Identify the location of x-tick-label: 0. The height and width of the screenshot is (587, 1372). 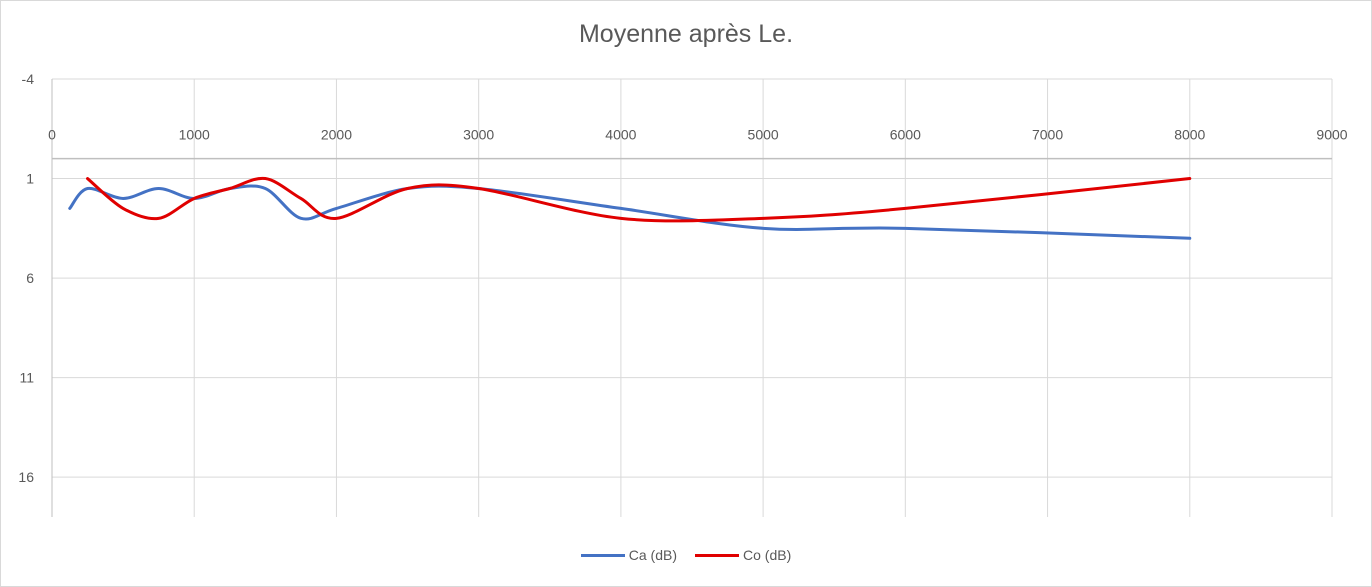
(52, 135).